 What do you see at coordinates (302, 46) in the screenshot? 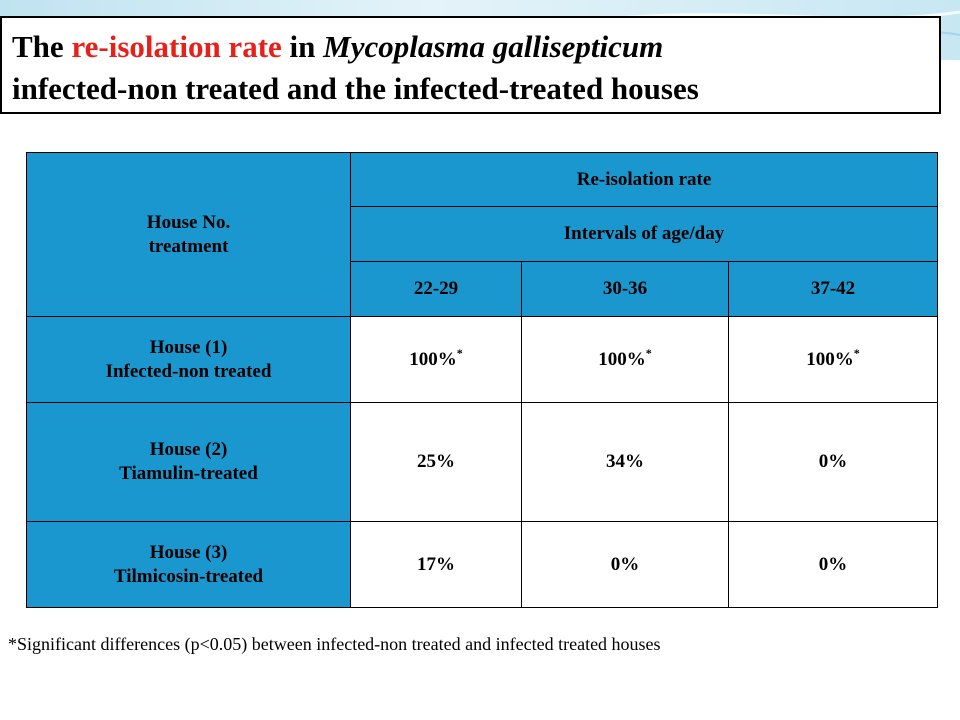
I see `title-mid: in` at bounding box center [302, 46].